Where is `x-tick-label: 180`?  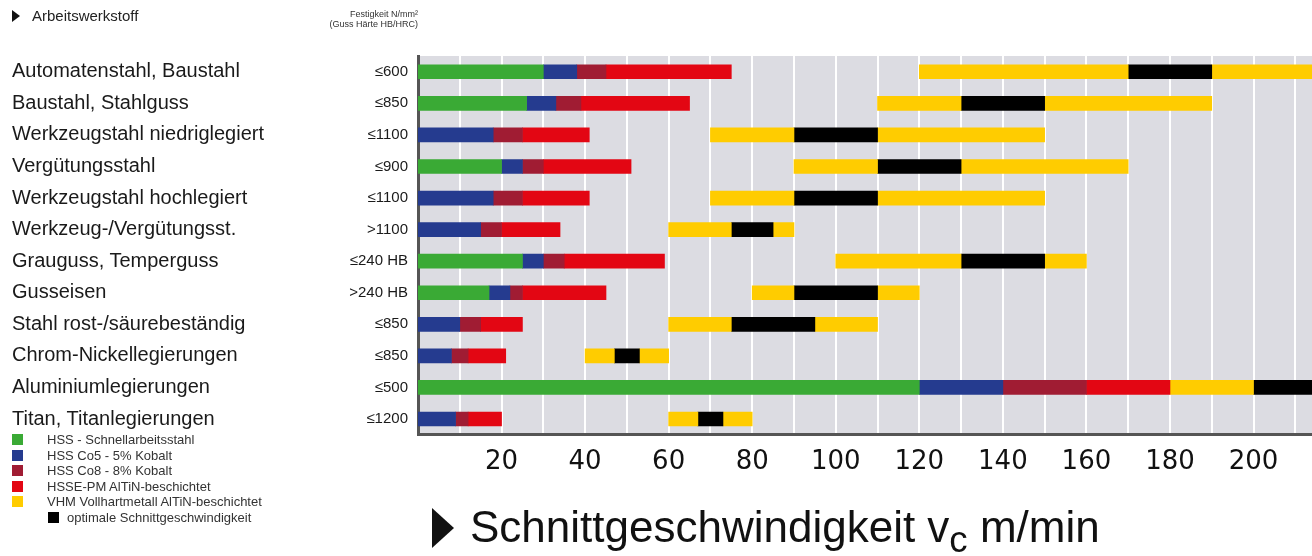
x-tick-label: 180 is located at coordinates (1170, 460).